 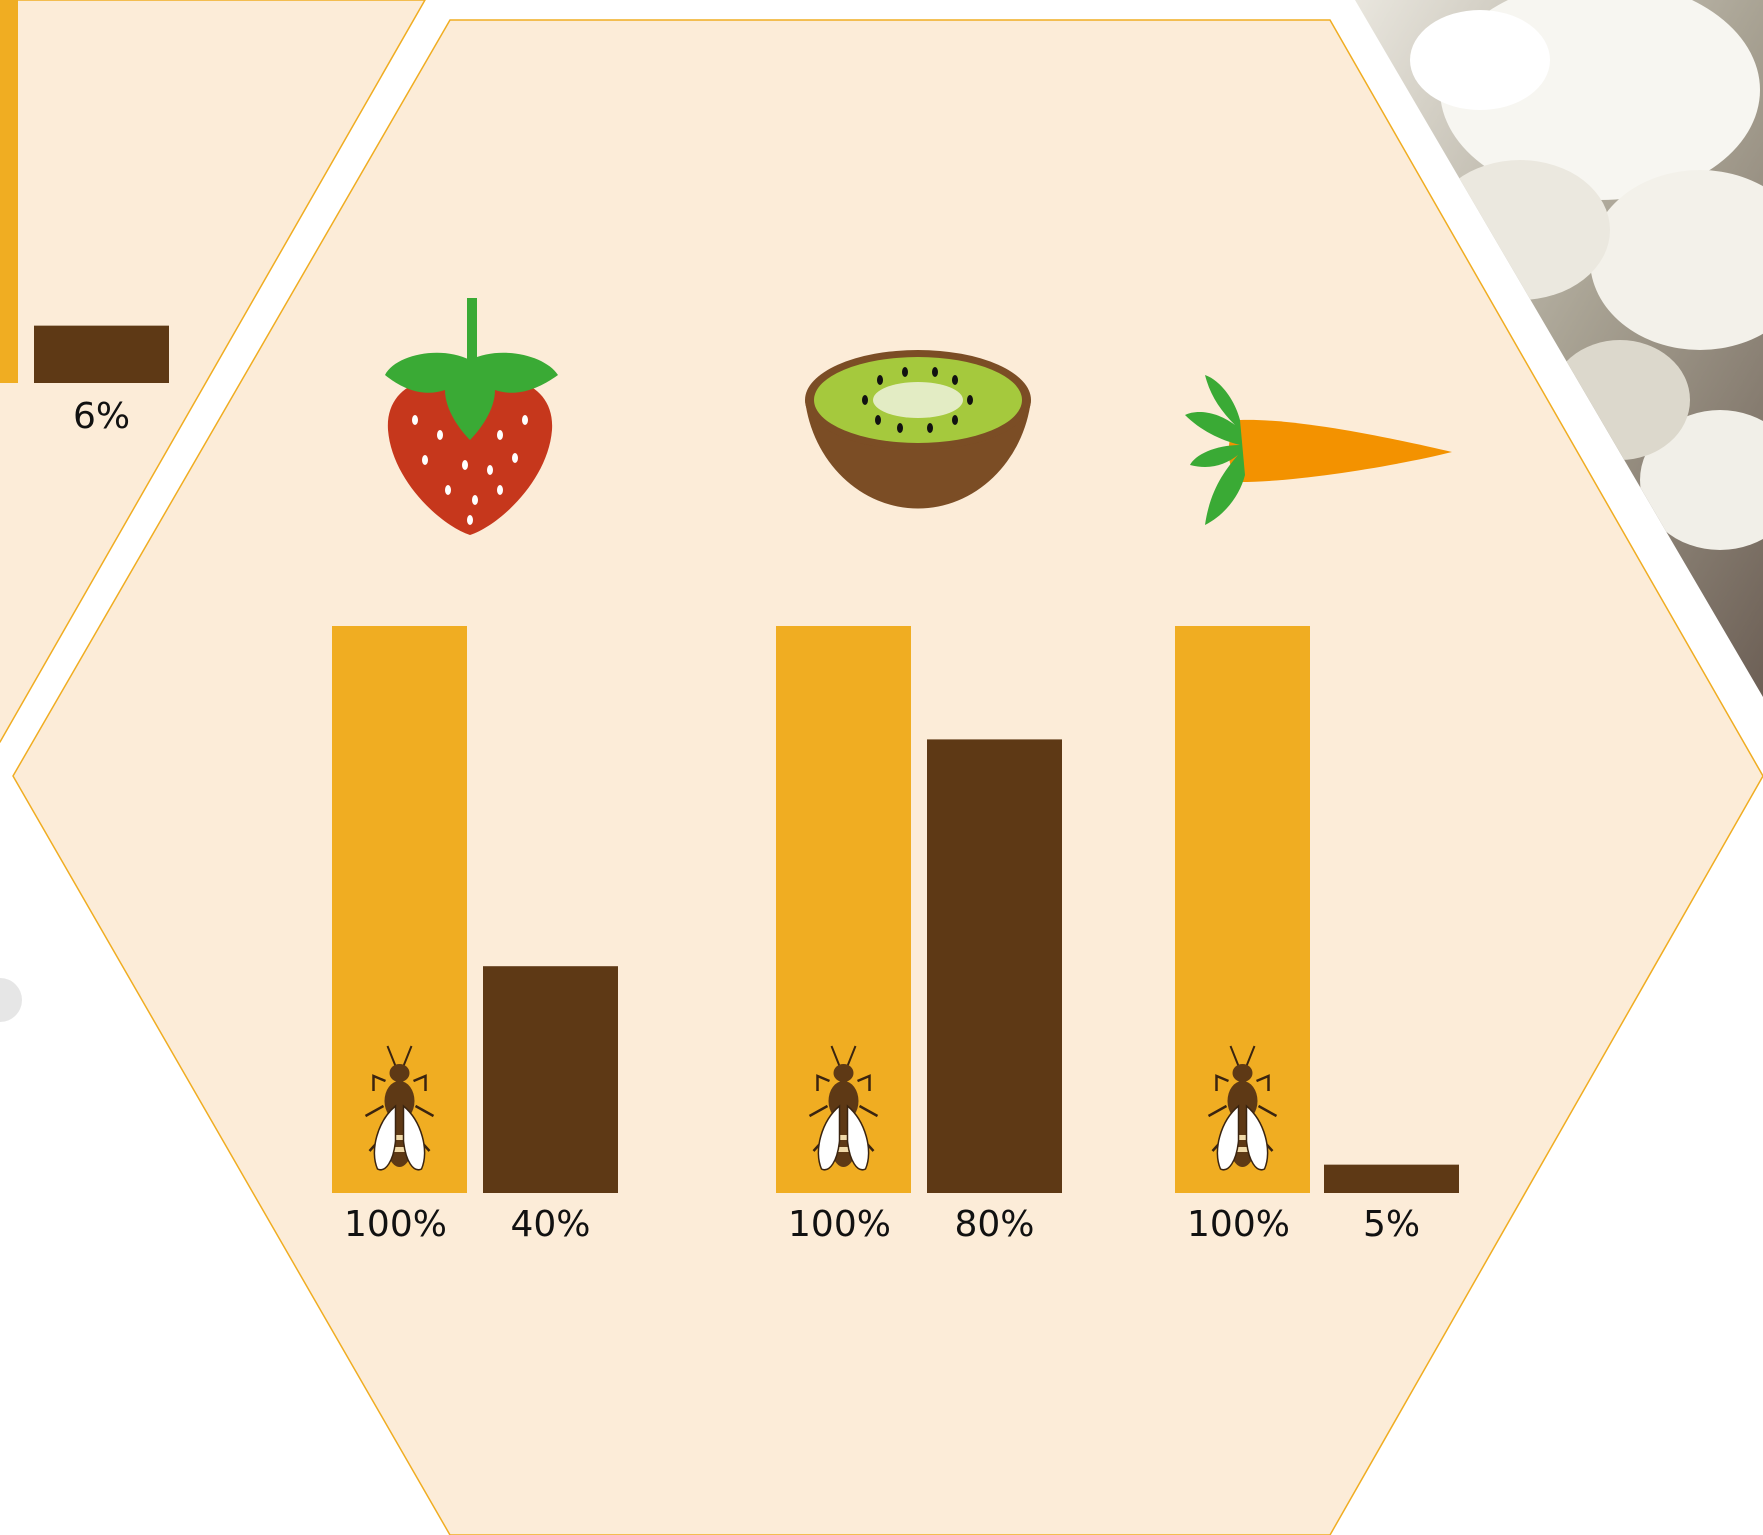 I want to click on kiwi-icon, so click(x=918, y=429).